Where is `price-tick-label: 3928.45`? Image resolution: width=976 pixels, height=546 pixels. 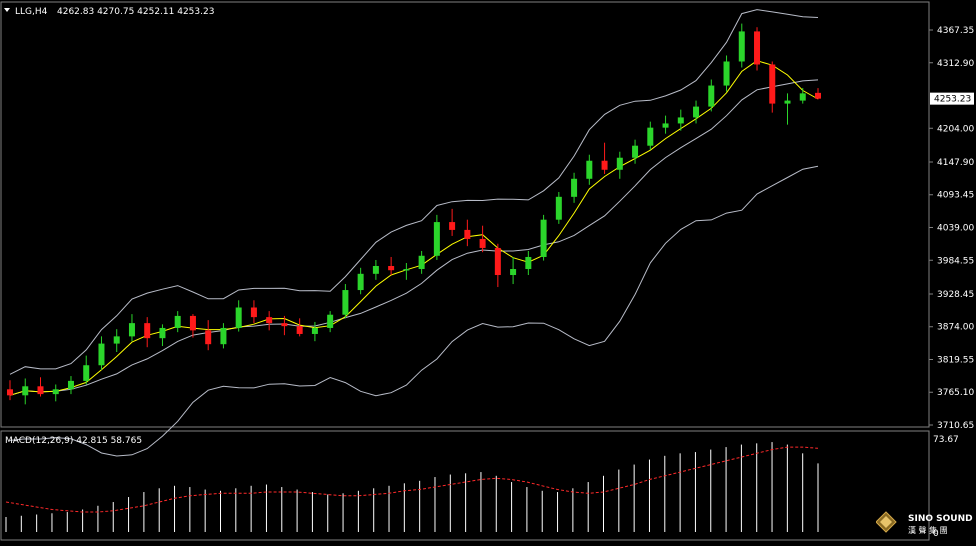 price-tick-label: 3928.45 is located at coordinates (955, 295).